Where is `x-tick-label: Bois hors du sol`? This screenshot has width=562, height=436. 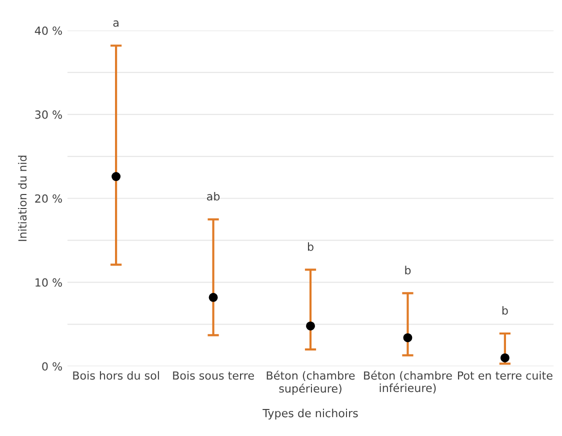 x-tick-label: Bois hors du sol is located at coordinates (116, 375).